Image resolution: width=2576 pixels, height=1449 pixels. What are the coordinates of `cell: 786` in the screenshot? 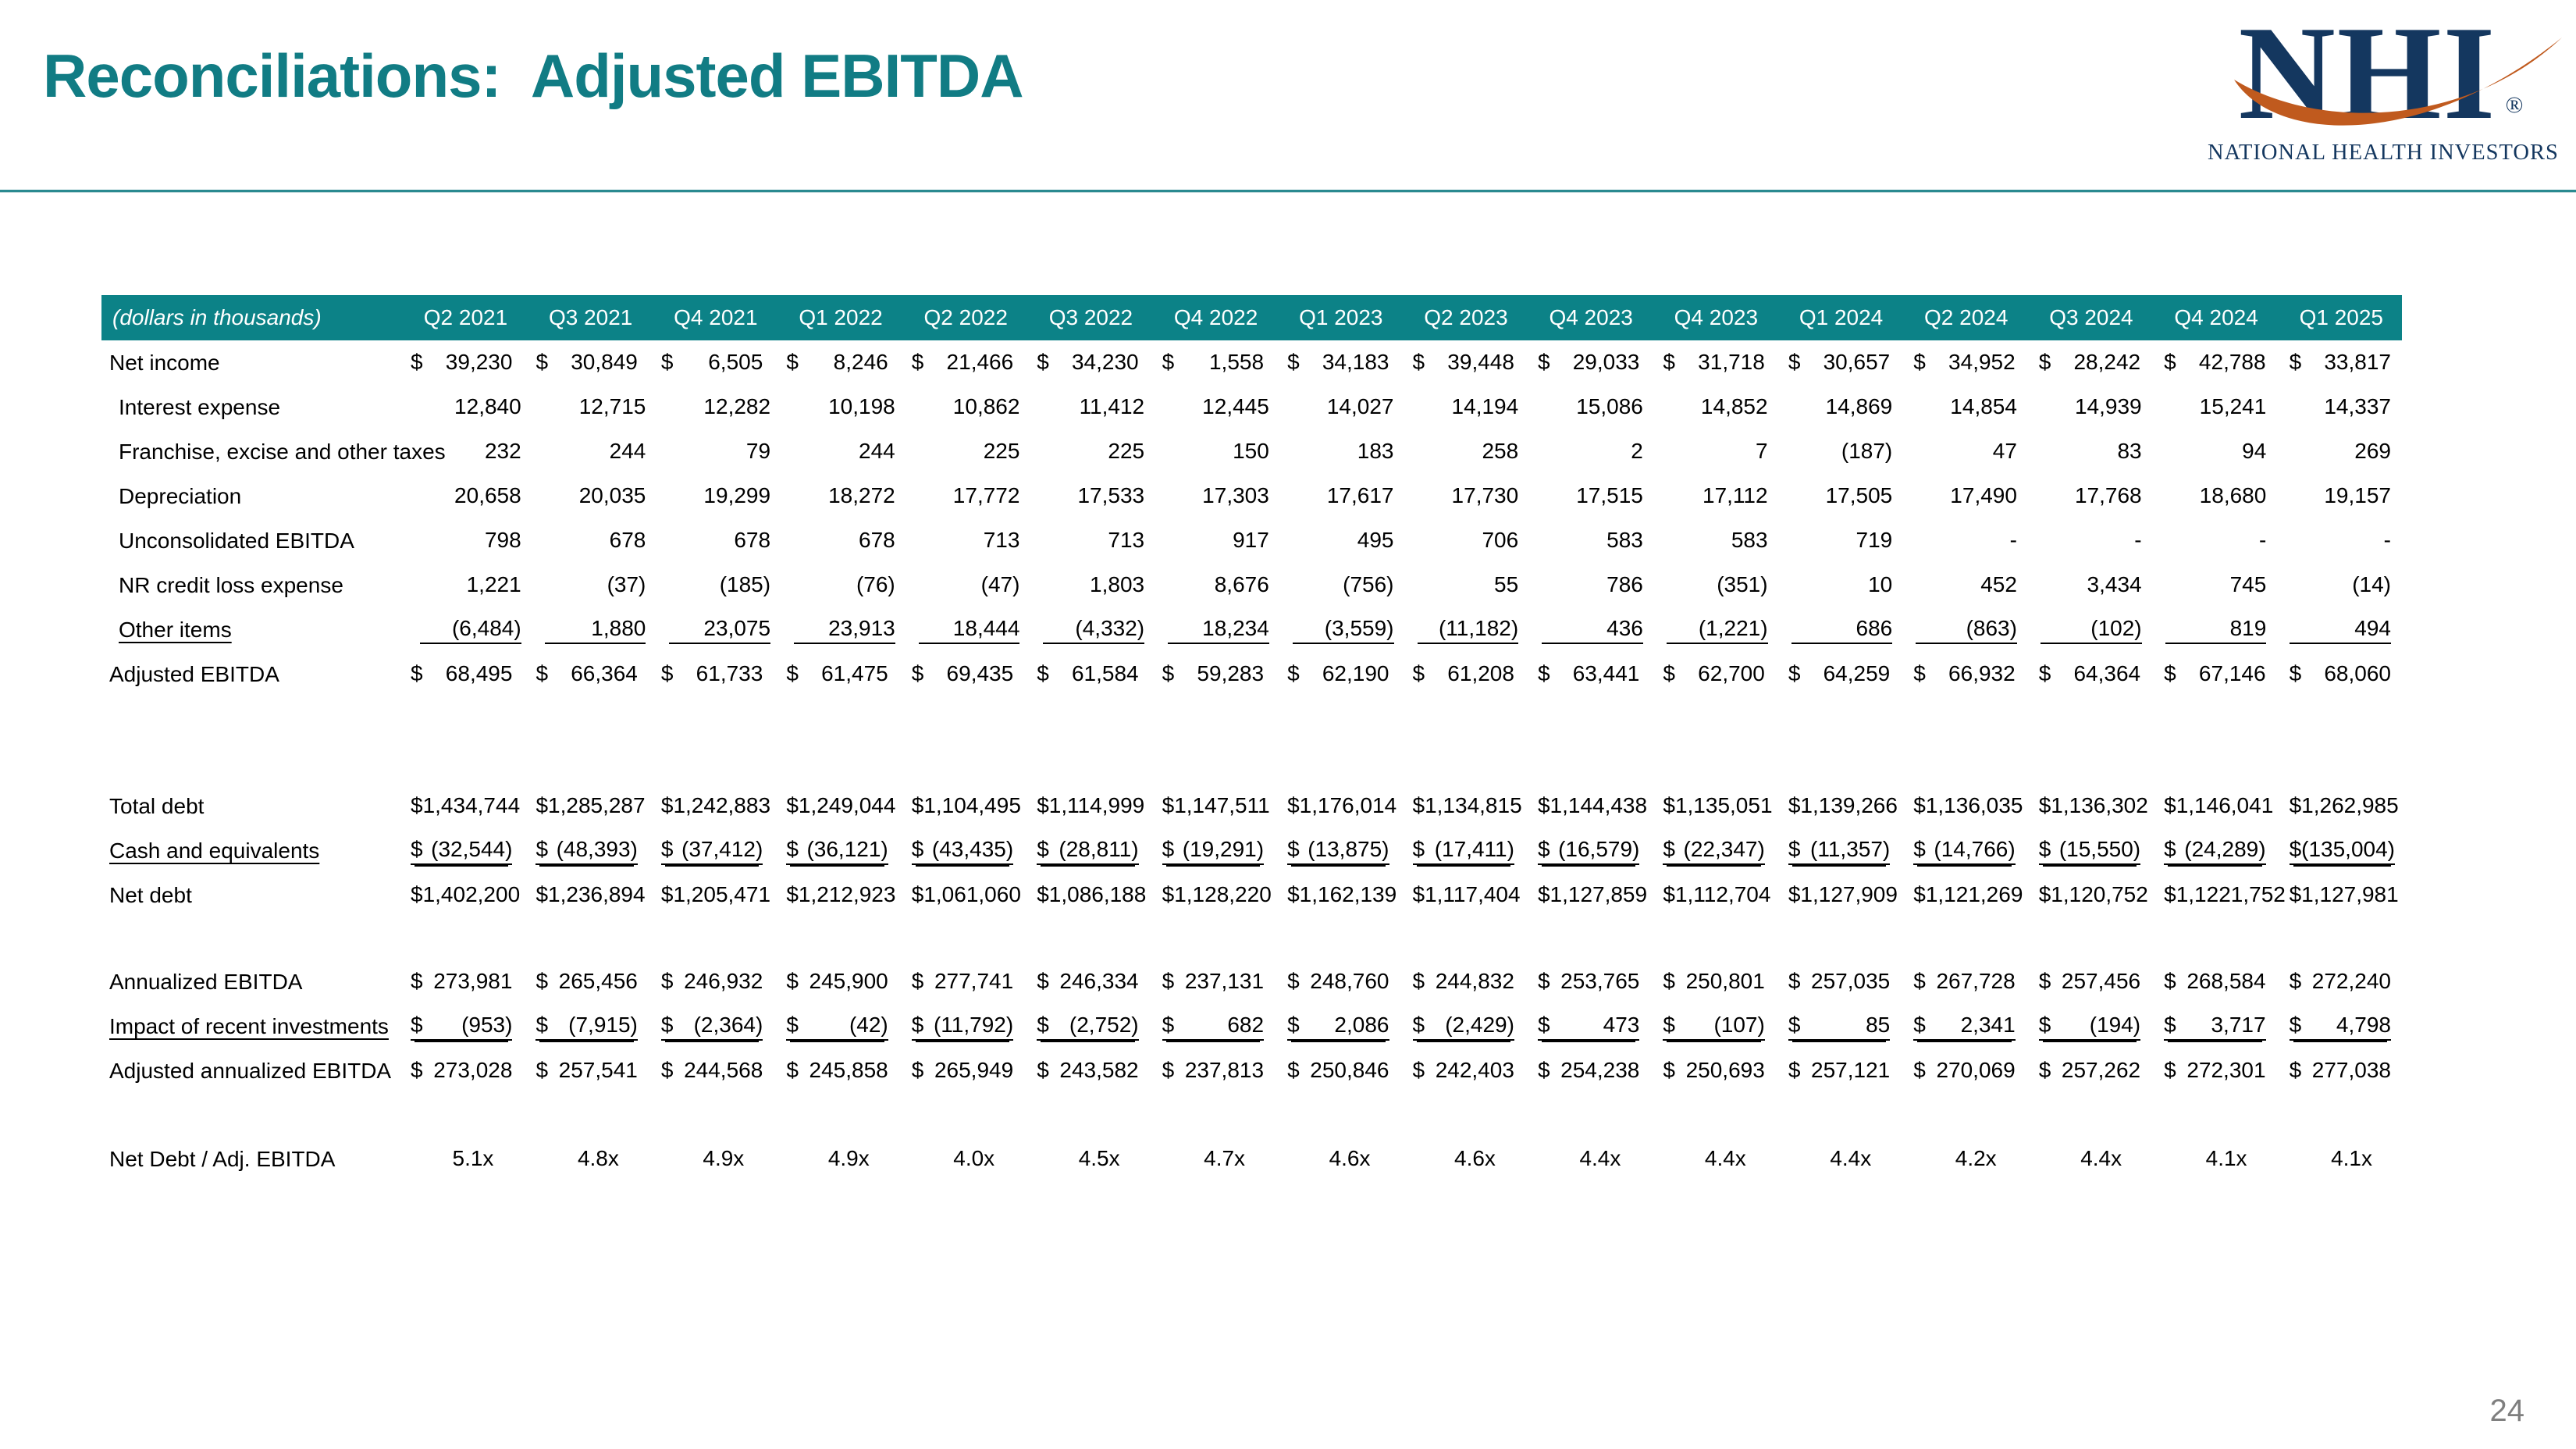 It's located at (1591, 585).